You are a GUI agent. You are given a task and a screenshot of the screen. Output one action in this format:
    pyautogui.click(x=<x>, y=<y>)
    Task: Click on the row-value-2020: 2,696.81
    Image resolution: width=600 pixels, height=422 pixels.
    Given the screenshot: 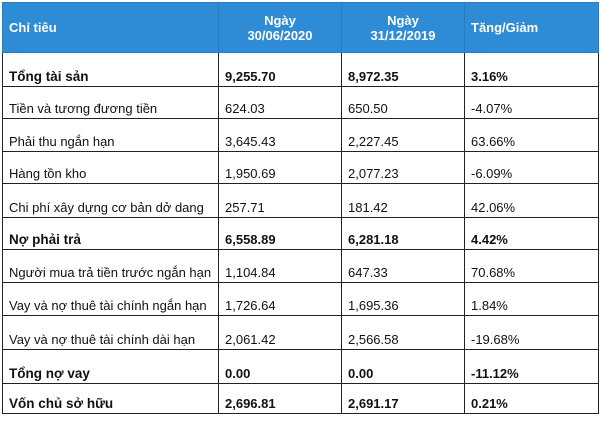 What is the action you would take?
    pyautogui.click(x=280, y=398)
    